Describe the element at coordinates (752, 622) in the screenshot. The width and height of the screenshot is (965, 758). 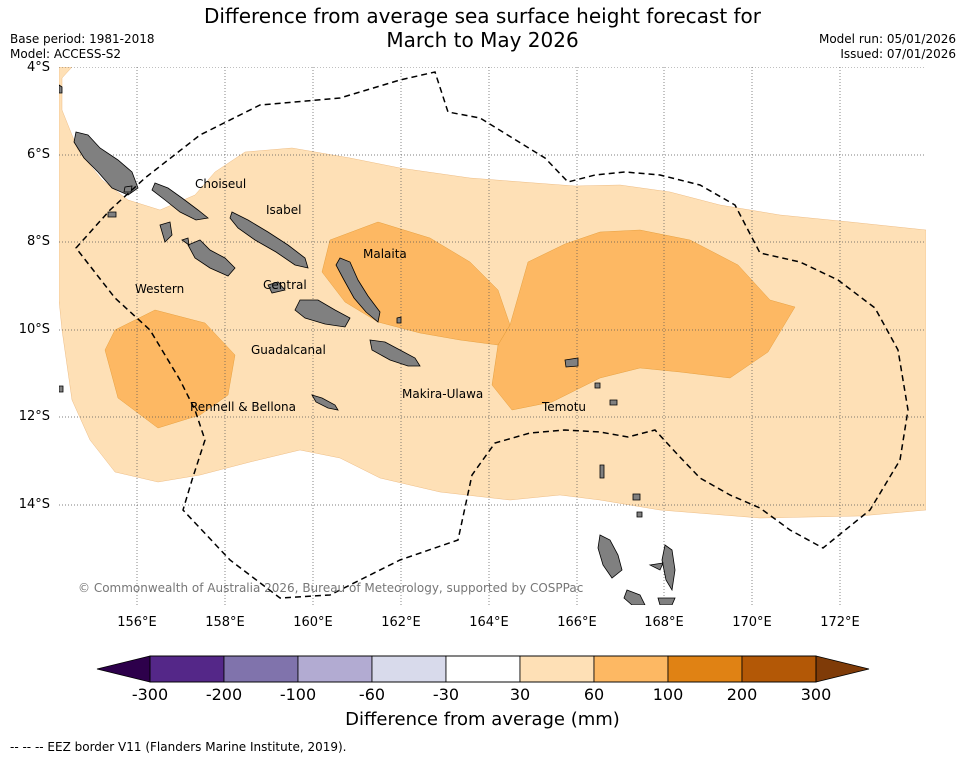
I see `lon-label-170e: 170°E` at that location.